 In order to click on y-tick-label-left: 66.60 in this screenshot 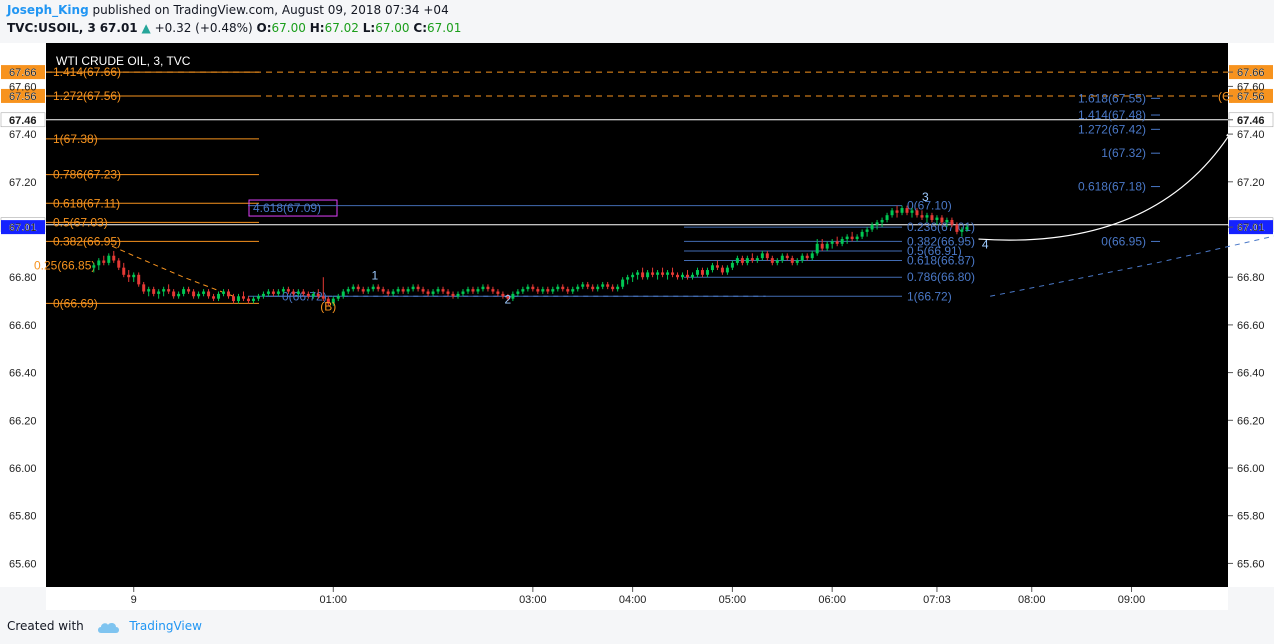, I will do `click(23, 326)`.